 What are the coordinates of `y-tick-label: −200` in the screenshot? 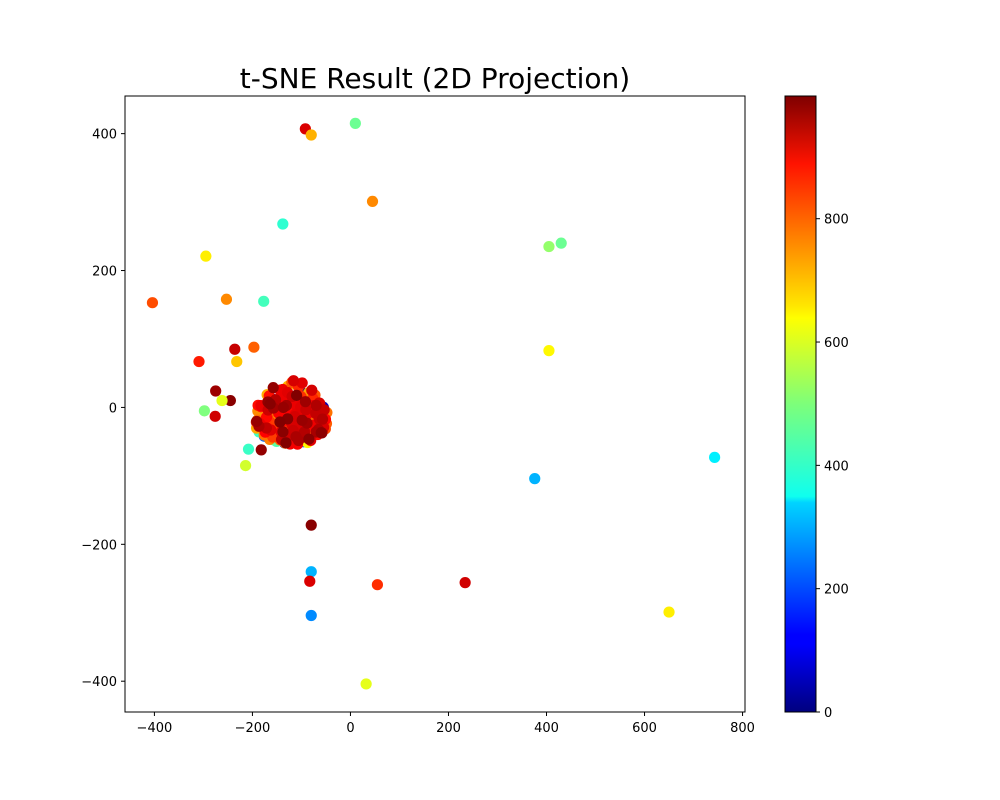 It's located at (99, 545).